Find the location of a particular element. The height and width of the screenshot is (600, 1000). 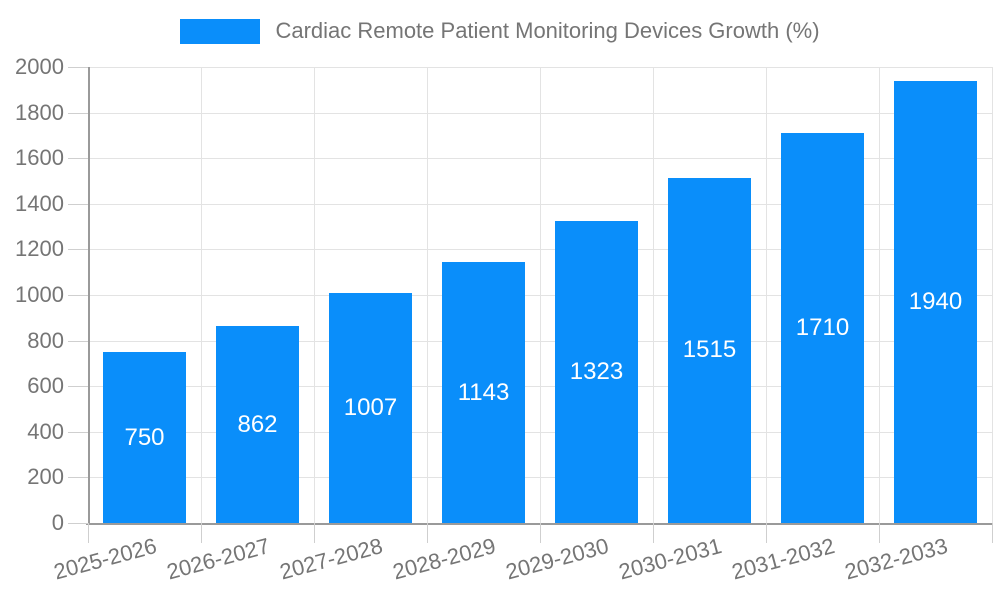

bar-2031-2032: 1710 is located at coordinates (822, 328).